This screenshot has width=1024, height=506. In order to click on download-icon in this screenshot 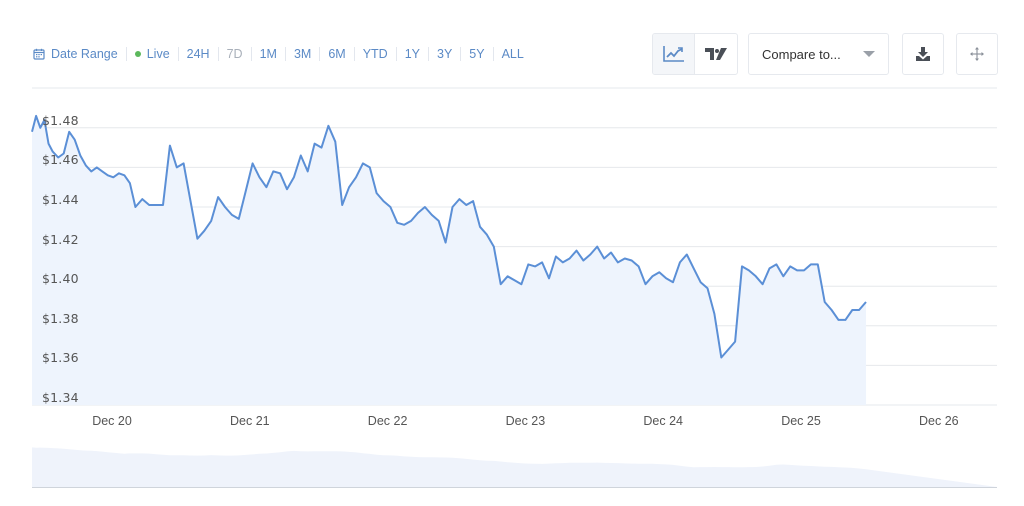, I will do `click(923, 54)`.